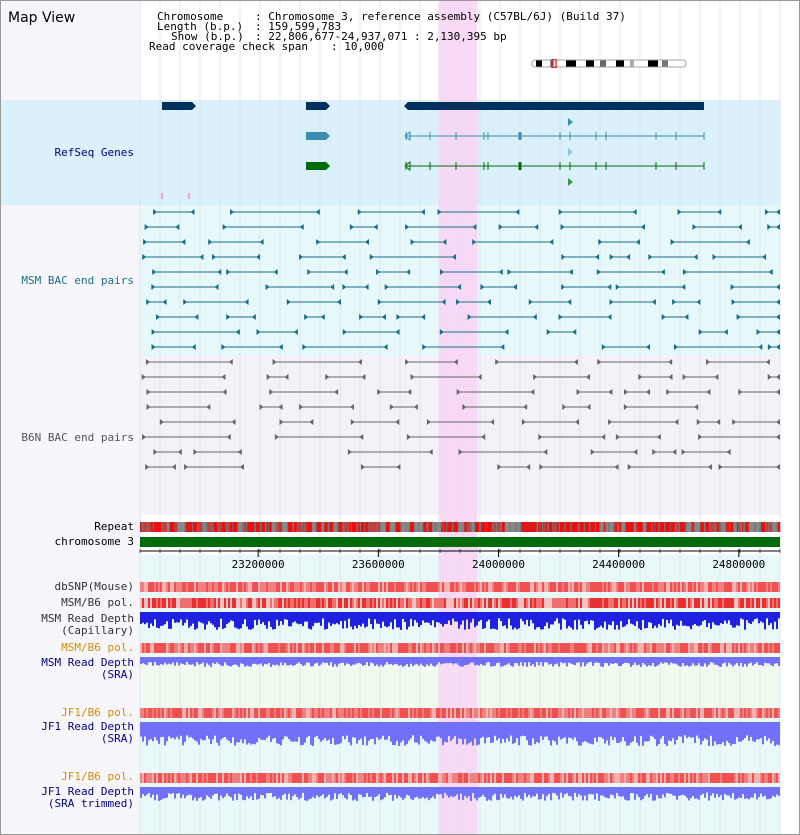  Describe the element at coordinates (609, 61) in the screenshot. I see `chromosome-ideogram` at that location.